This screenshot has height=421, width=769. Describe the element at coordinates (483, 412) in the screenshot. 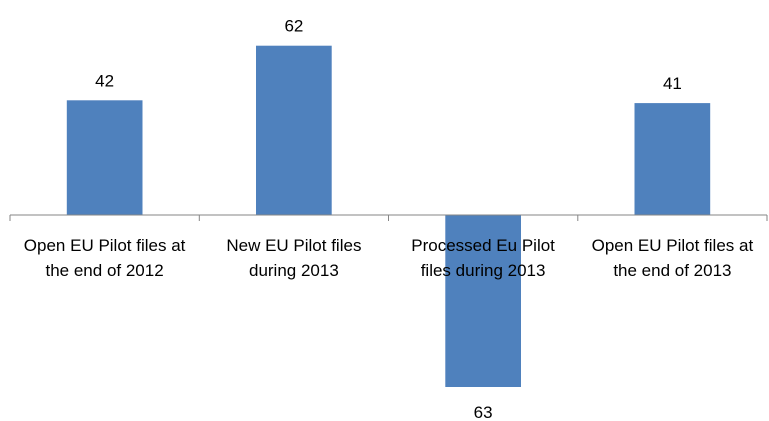

I see `data-label-3: 63` at that location.